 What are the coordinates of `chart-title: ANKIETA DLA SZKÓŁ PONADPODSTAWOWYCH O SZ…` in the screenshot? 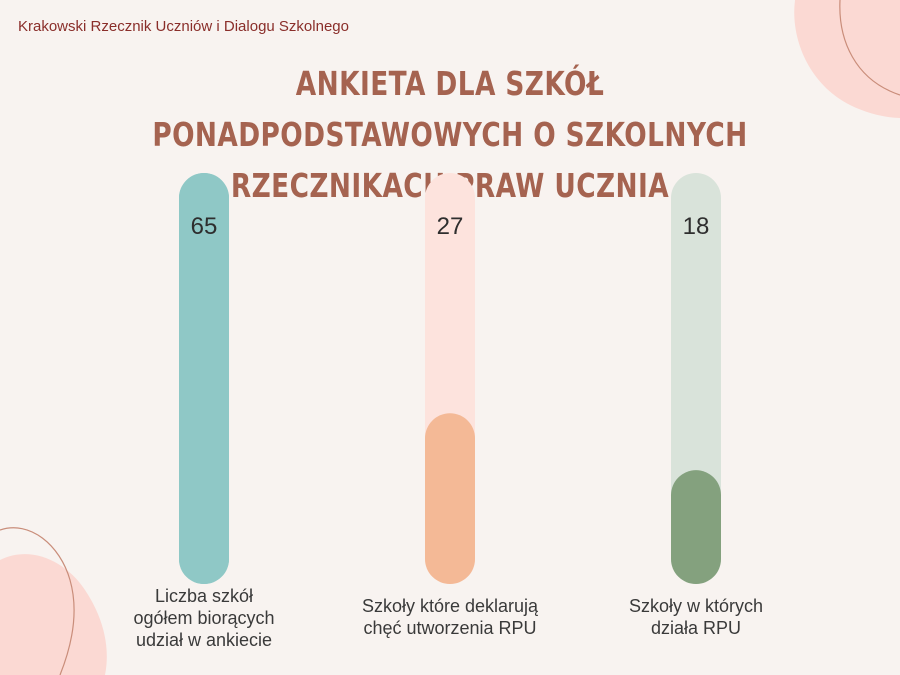 It's located at (450, 134).